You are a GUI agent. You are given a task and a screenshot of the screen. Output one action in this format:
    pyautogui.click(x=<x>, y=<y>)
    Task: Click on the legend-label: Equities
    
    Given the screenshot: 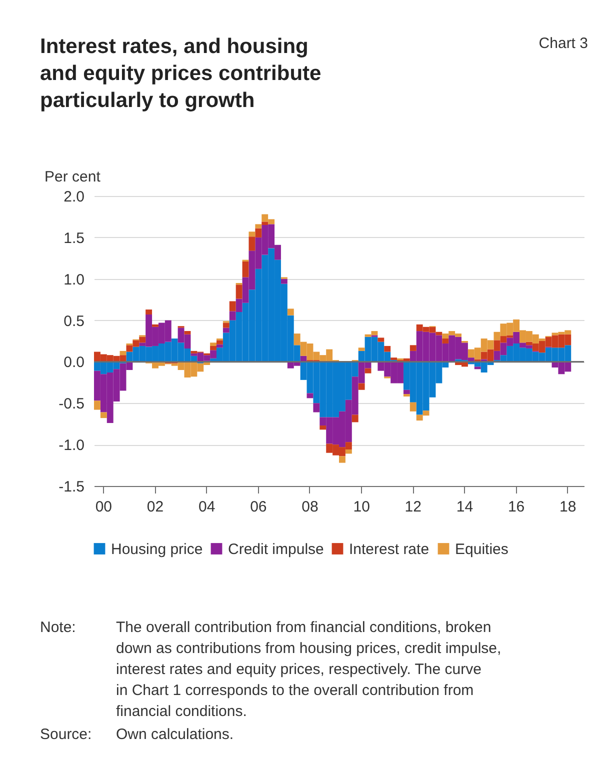 What is the action you would take?
    pyautogui.click(x=481, y=549)
    